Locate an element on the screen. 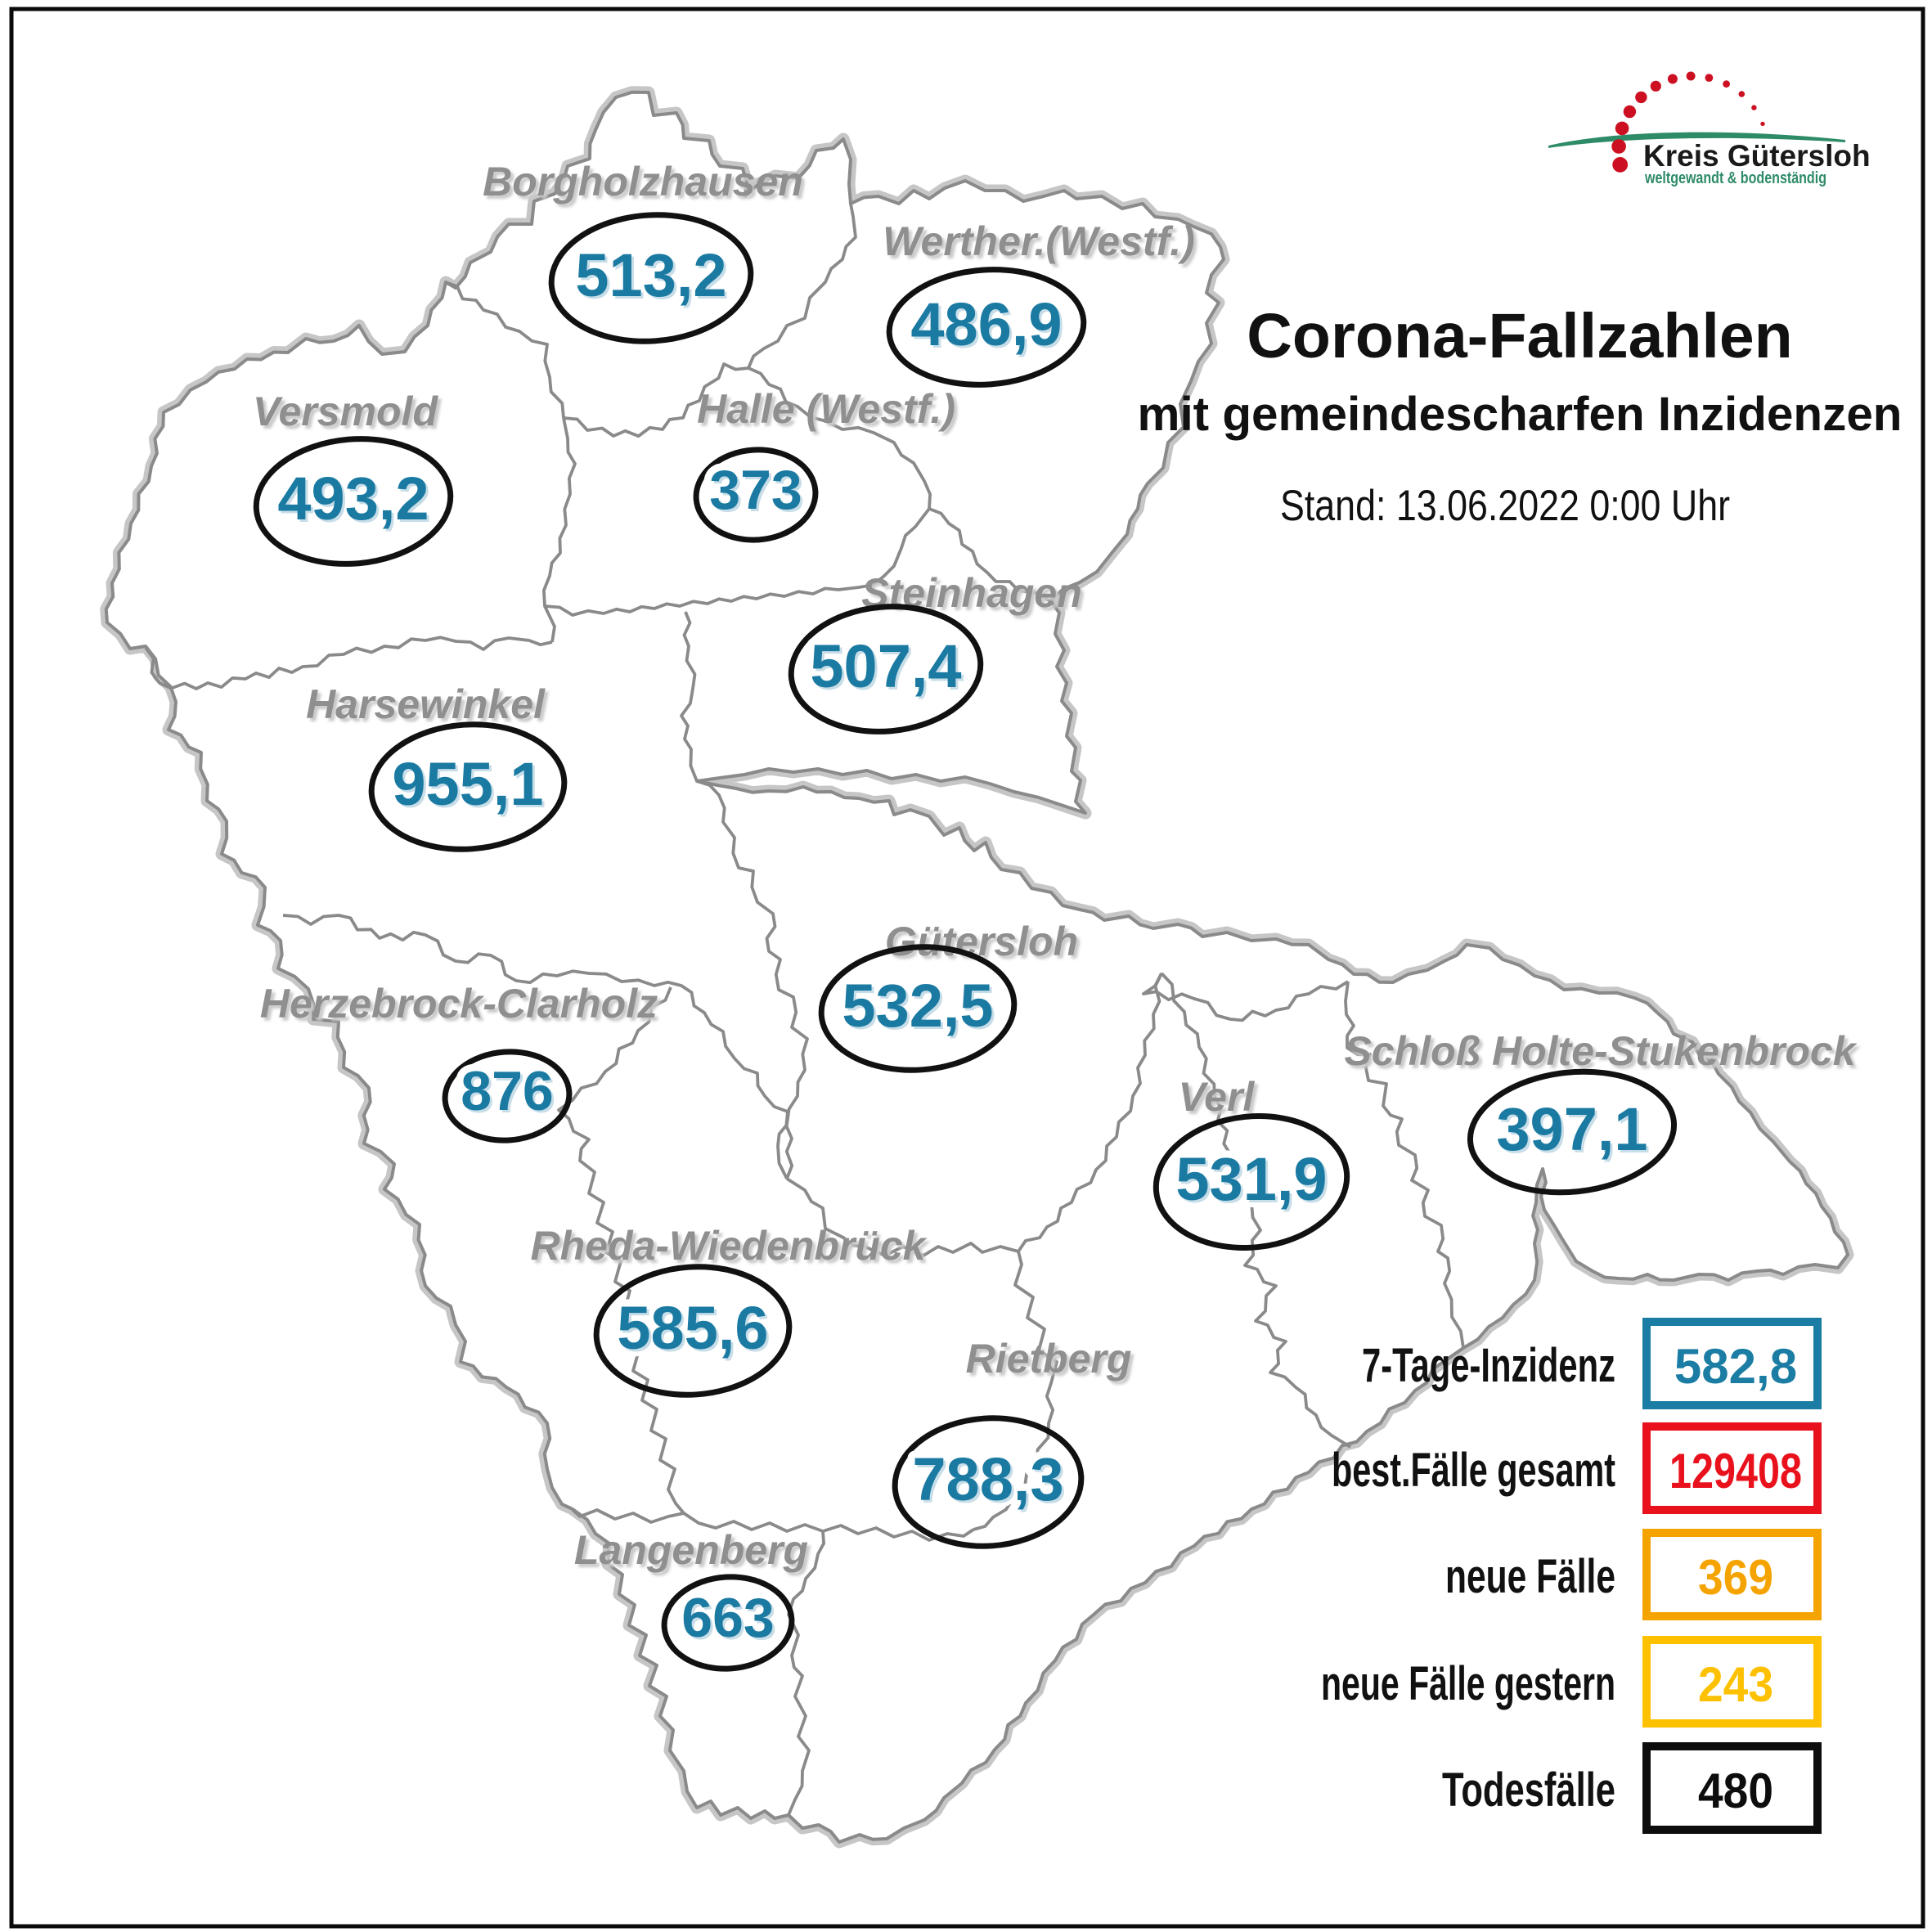 This screenshot has width=1932, height=1932. svg-text: neue Fälle is located at coordinates (1530, 1577).